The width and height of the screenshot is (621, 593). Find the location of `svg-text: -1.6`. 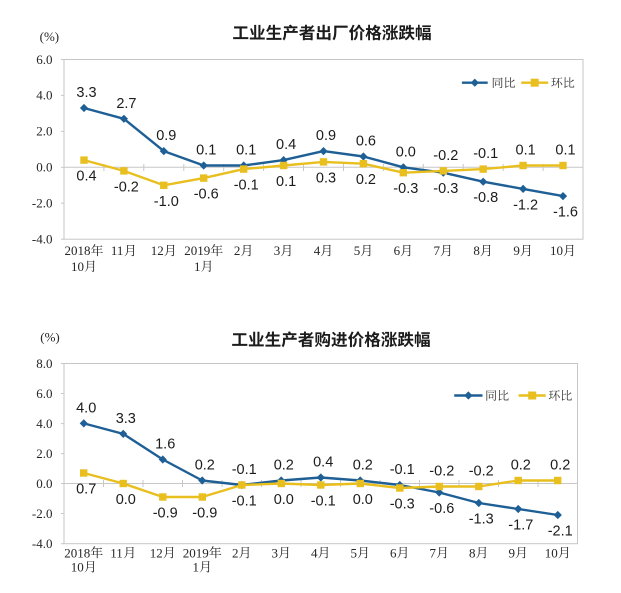

svg-text: -1.6 is located at coordinates (565, 213).